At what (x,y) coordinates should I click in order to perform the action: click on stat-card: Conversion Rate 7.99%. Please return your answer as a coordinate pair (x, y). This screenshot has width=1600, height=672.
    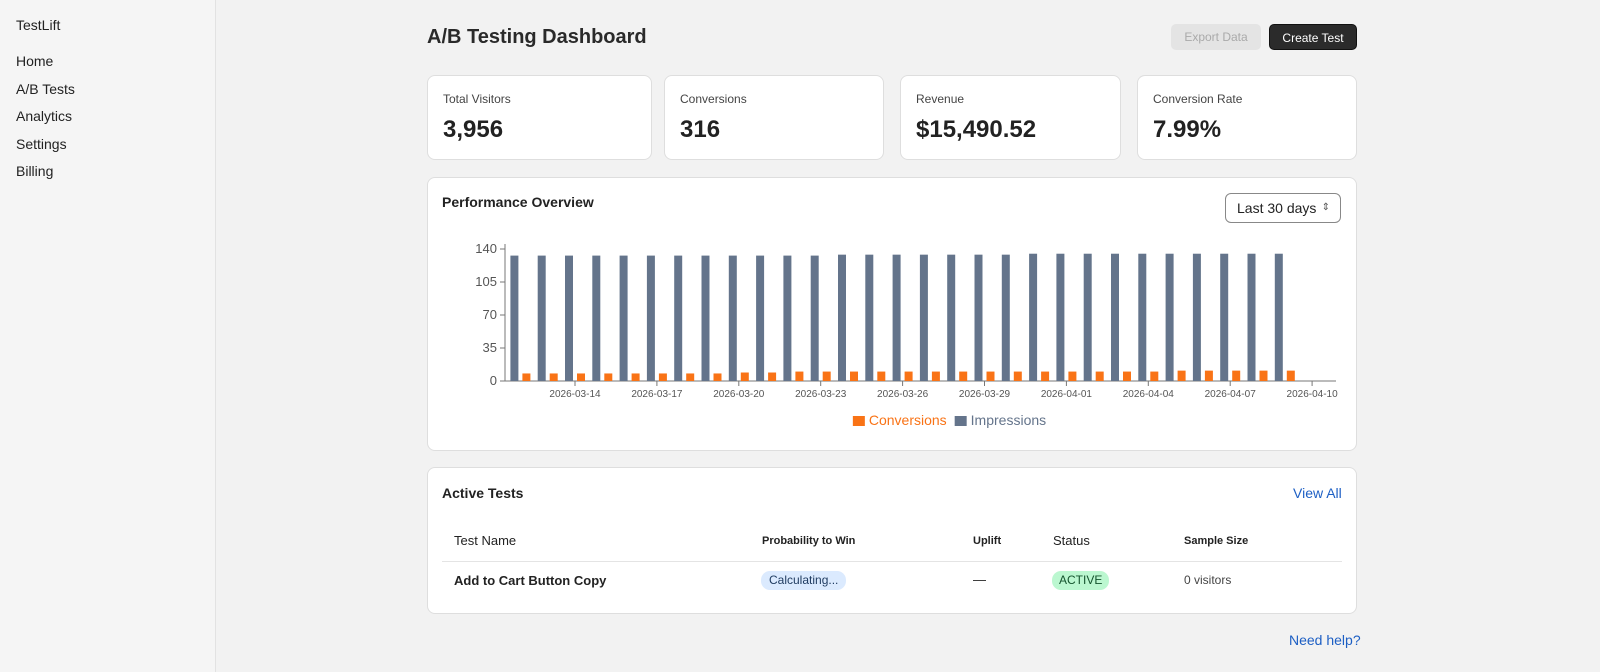
    Looking at the image, I should click on (1247, 117).